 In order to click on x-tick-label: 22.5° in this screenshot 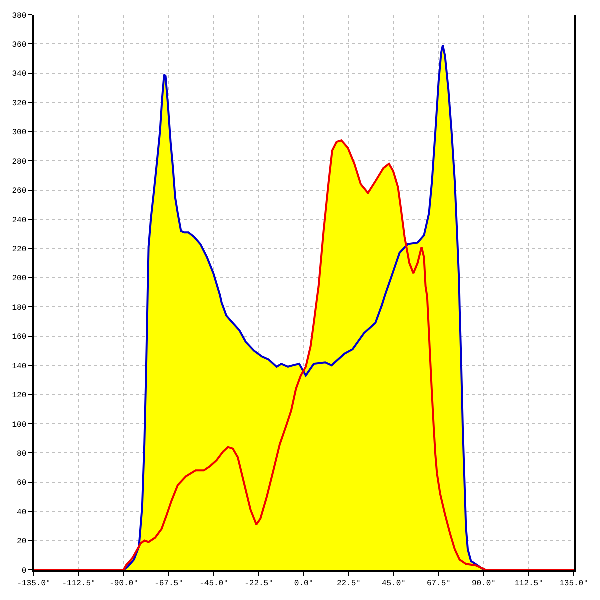, I will do `click(349, 583)`.